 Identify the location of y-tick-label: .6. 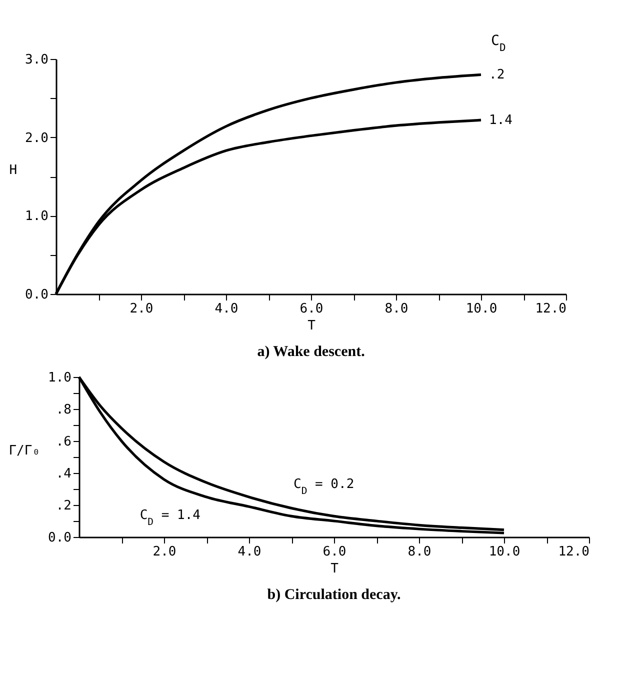
(64, 442).